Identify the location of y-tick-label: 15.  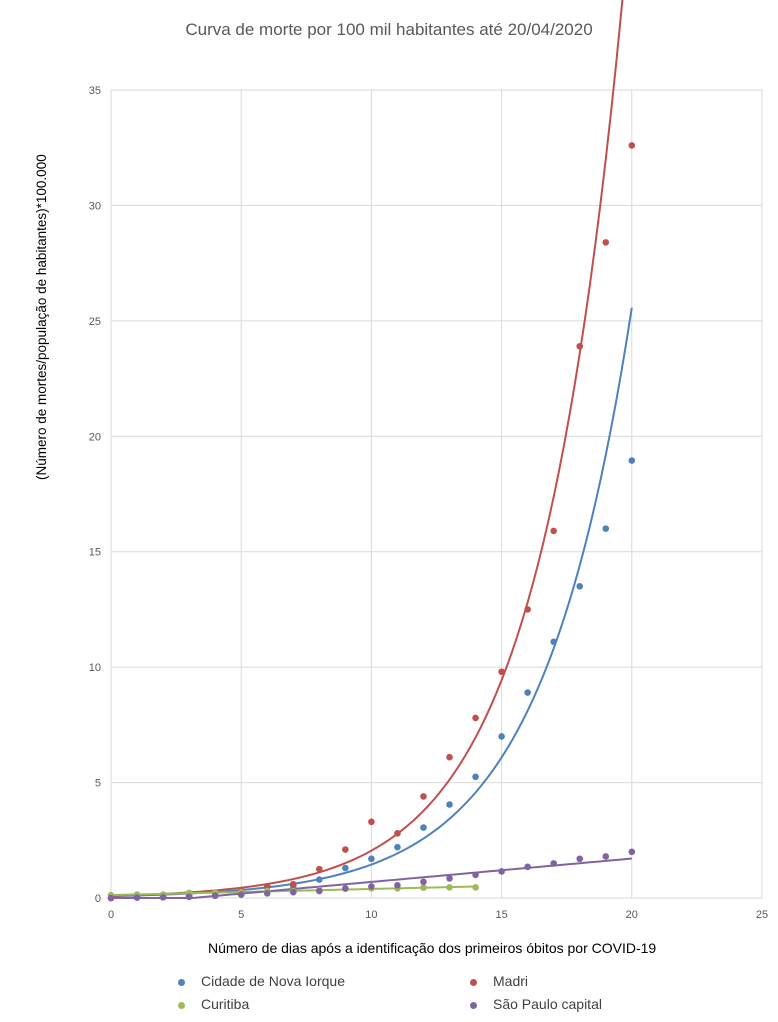
(95, 553).